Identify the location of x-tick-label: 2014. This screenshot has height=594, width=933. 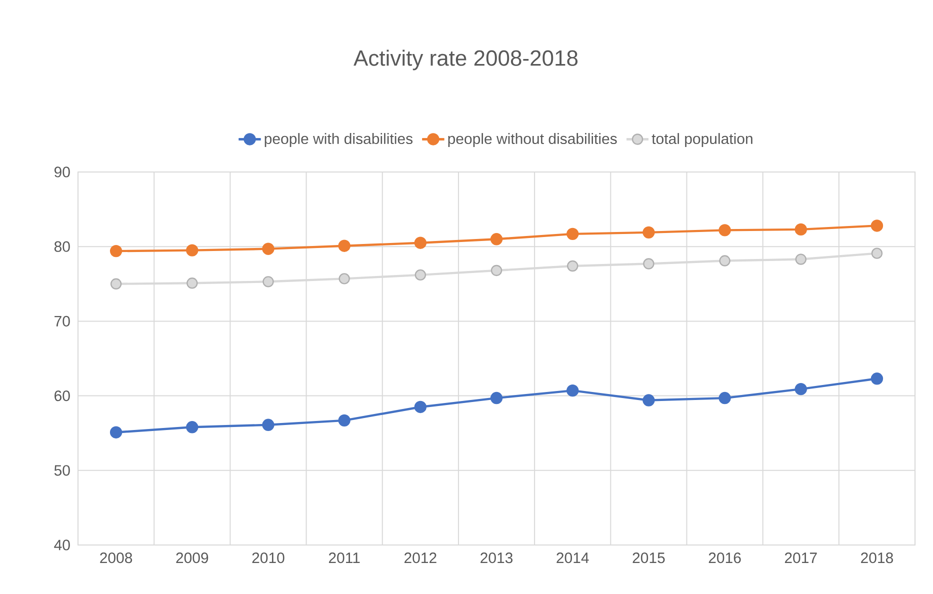
(572, 558).